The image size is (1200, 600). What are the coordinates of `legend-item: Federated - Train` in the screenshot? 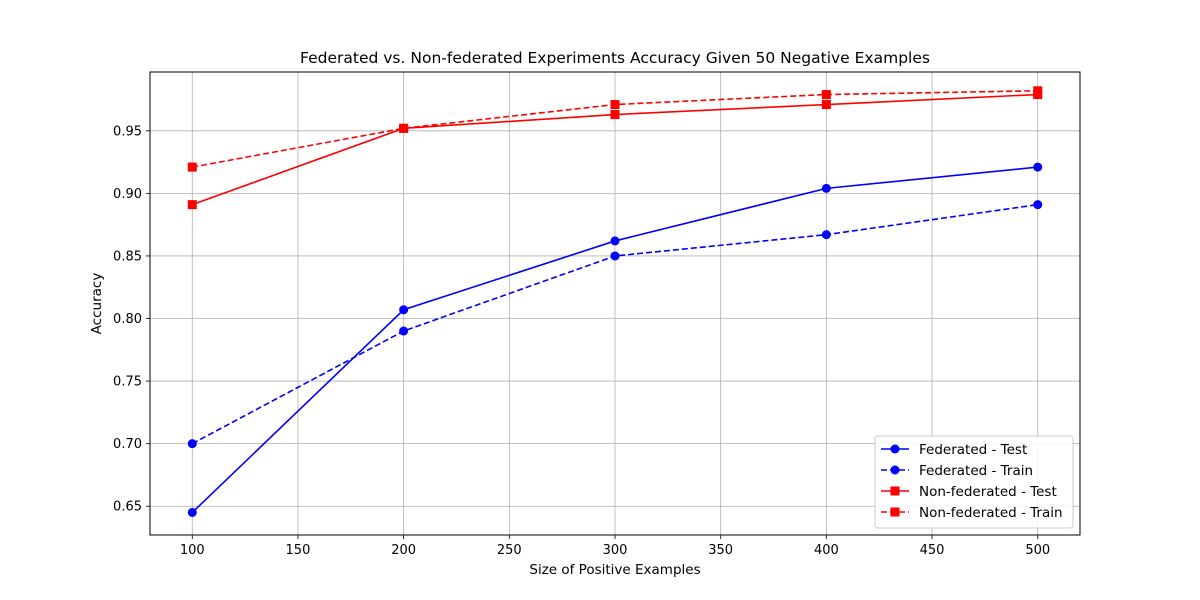 It's located at (957, 471).